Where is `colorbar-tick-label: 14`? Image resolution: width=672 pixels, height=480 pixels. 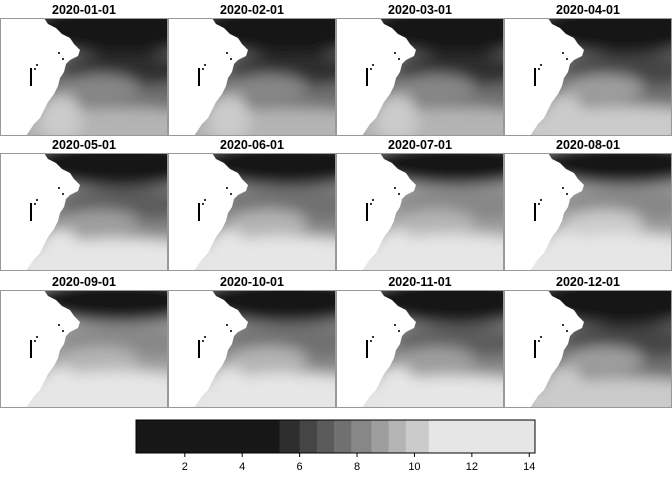
colorbar-tick-label: 14 is located at coordinates (529, 467).